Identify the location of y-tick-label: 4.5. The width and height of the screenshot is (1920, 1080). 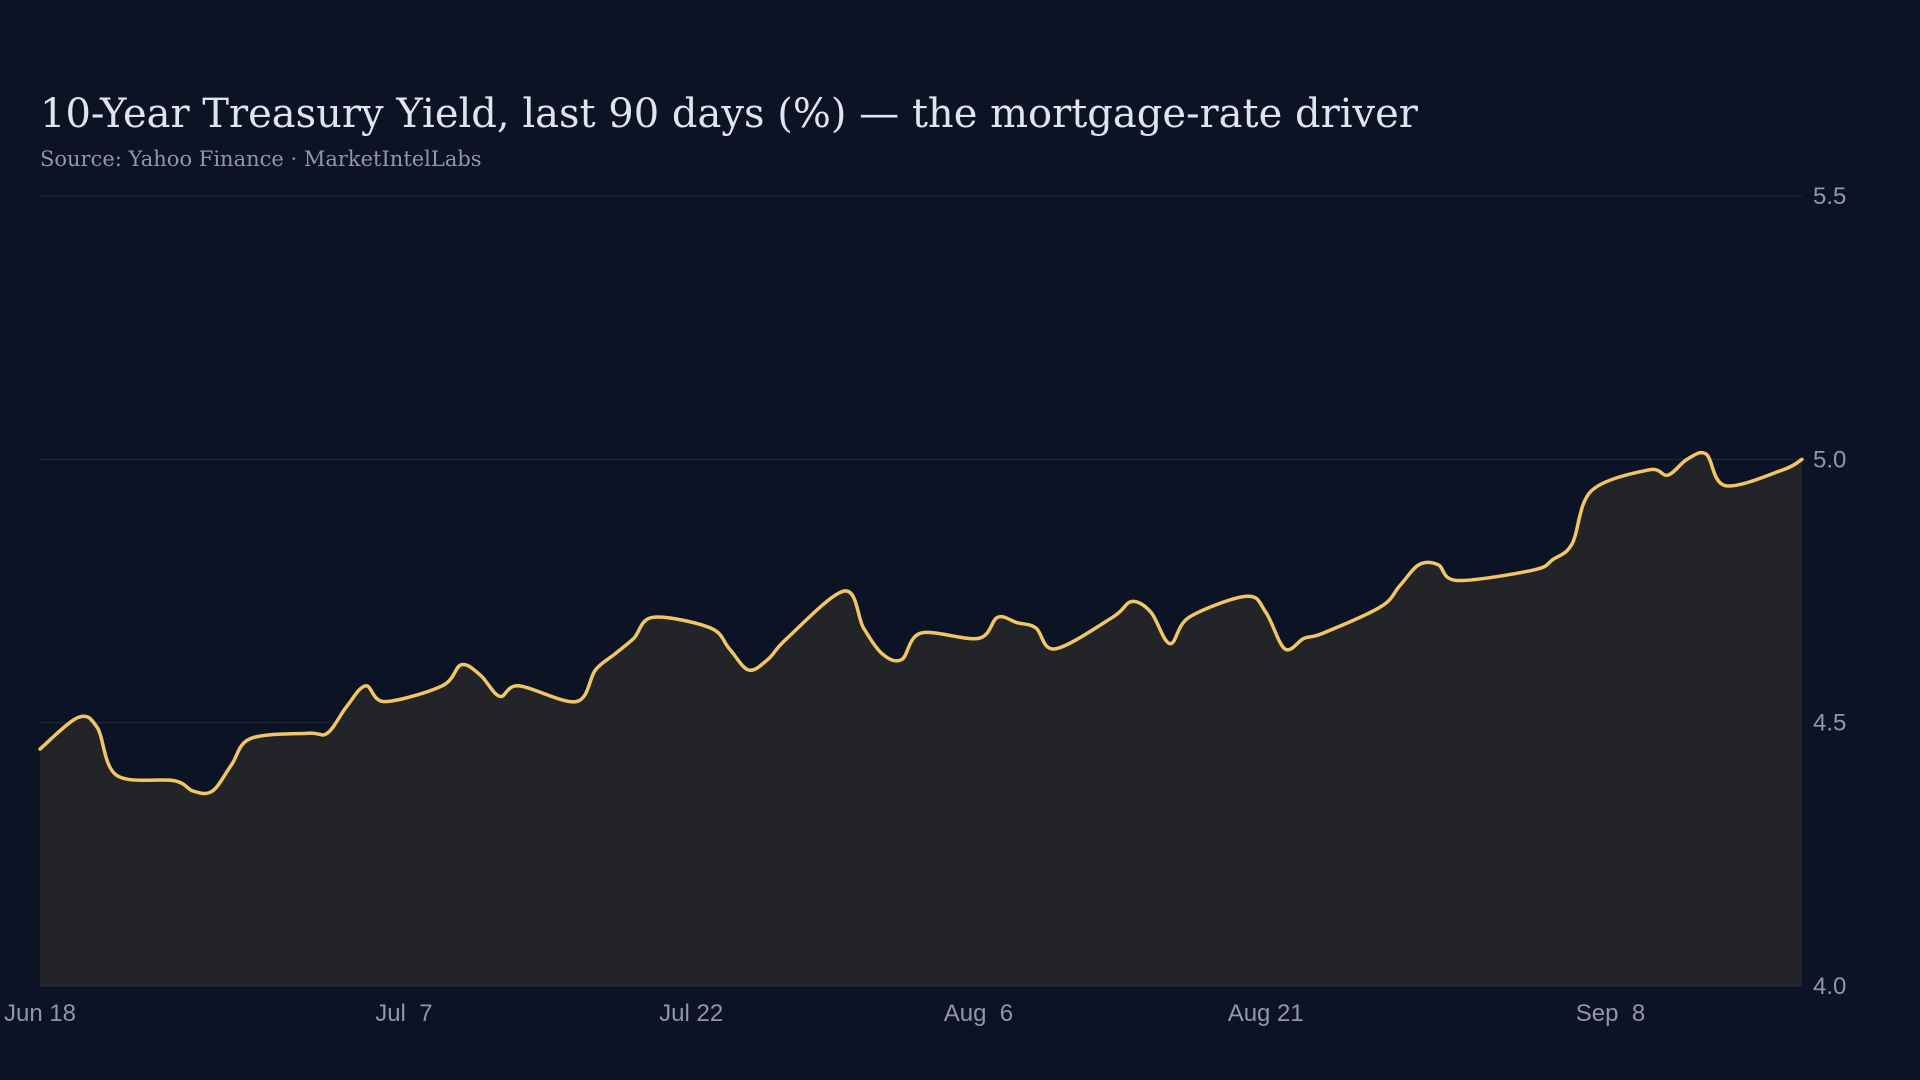
(1829, 723).